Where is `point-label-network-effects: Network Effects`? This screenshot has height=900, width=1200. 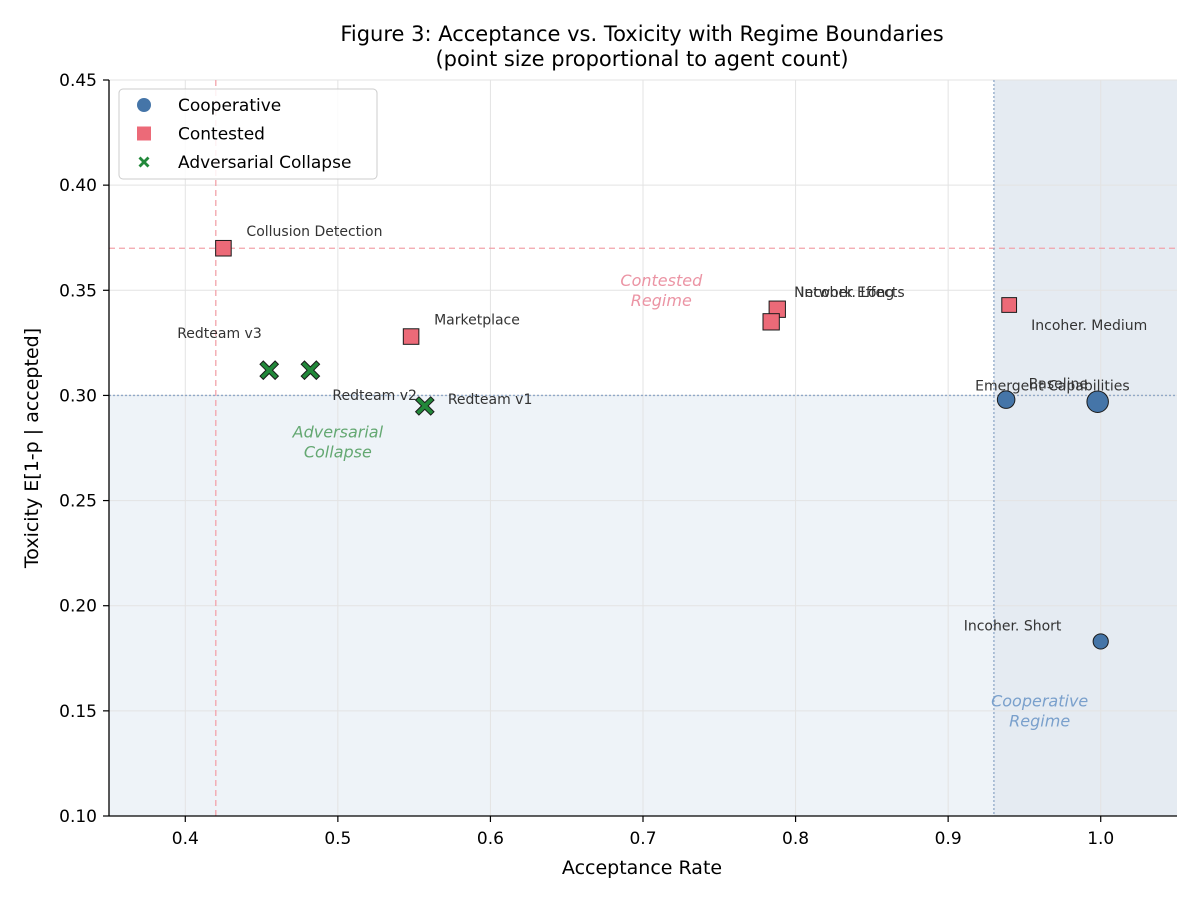 point-label-network-effects: Network Effects is located at coordinates (849, 293).